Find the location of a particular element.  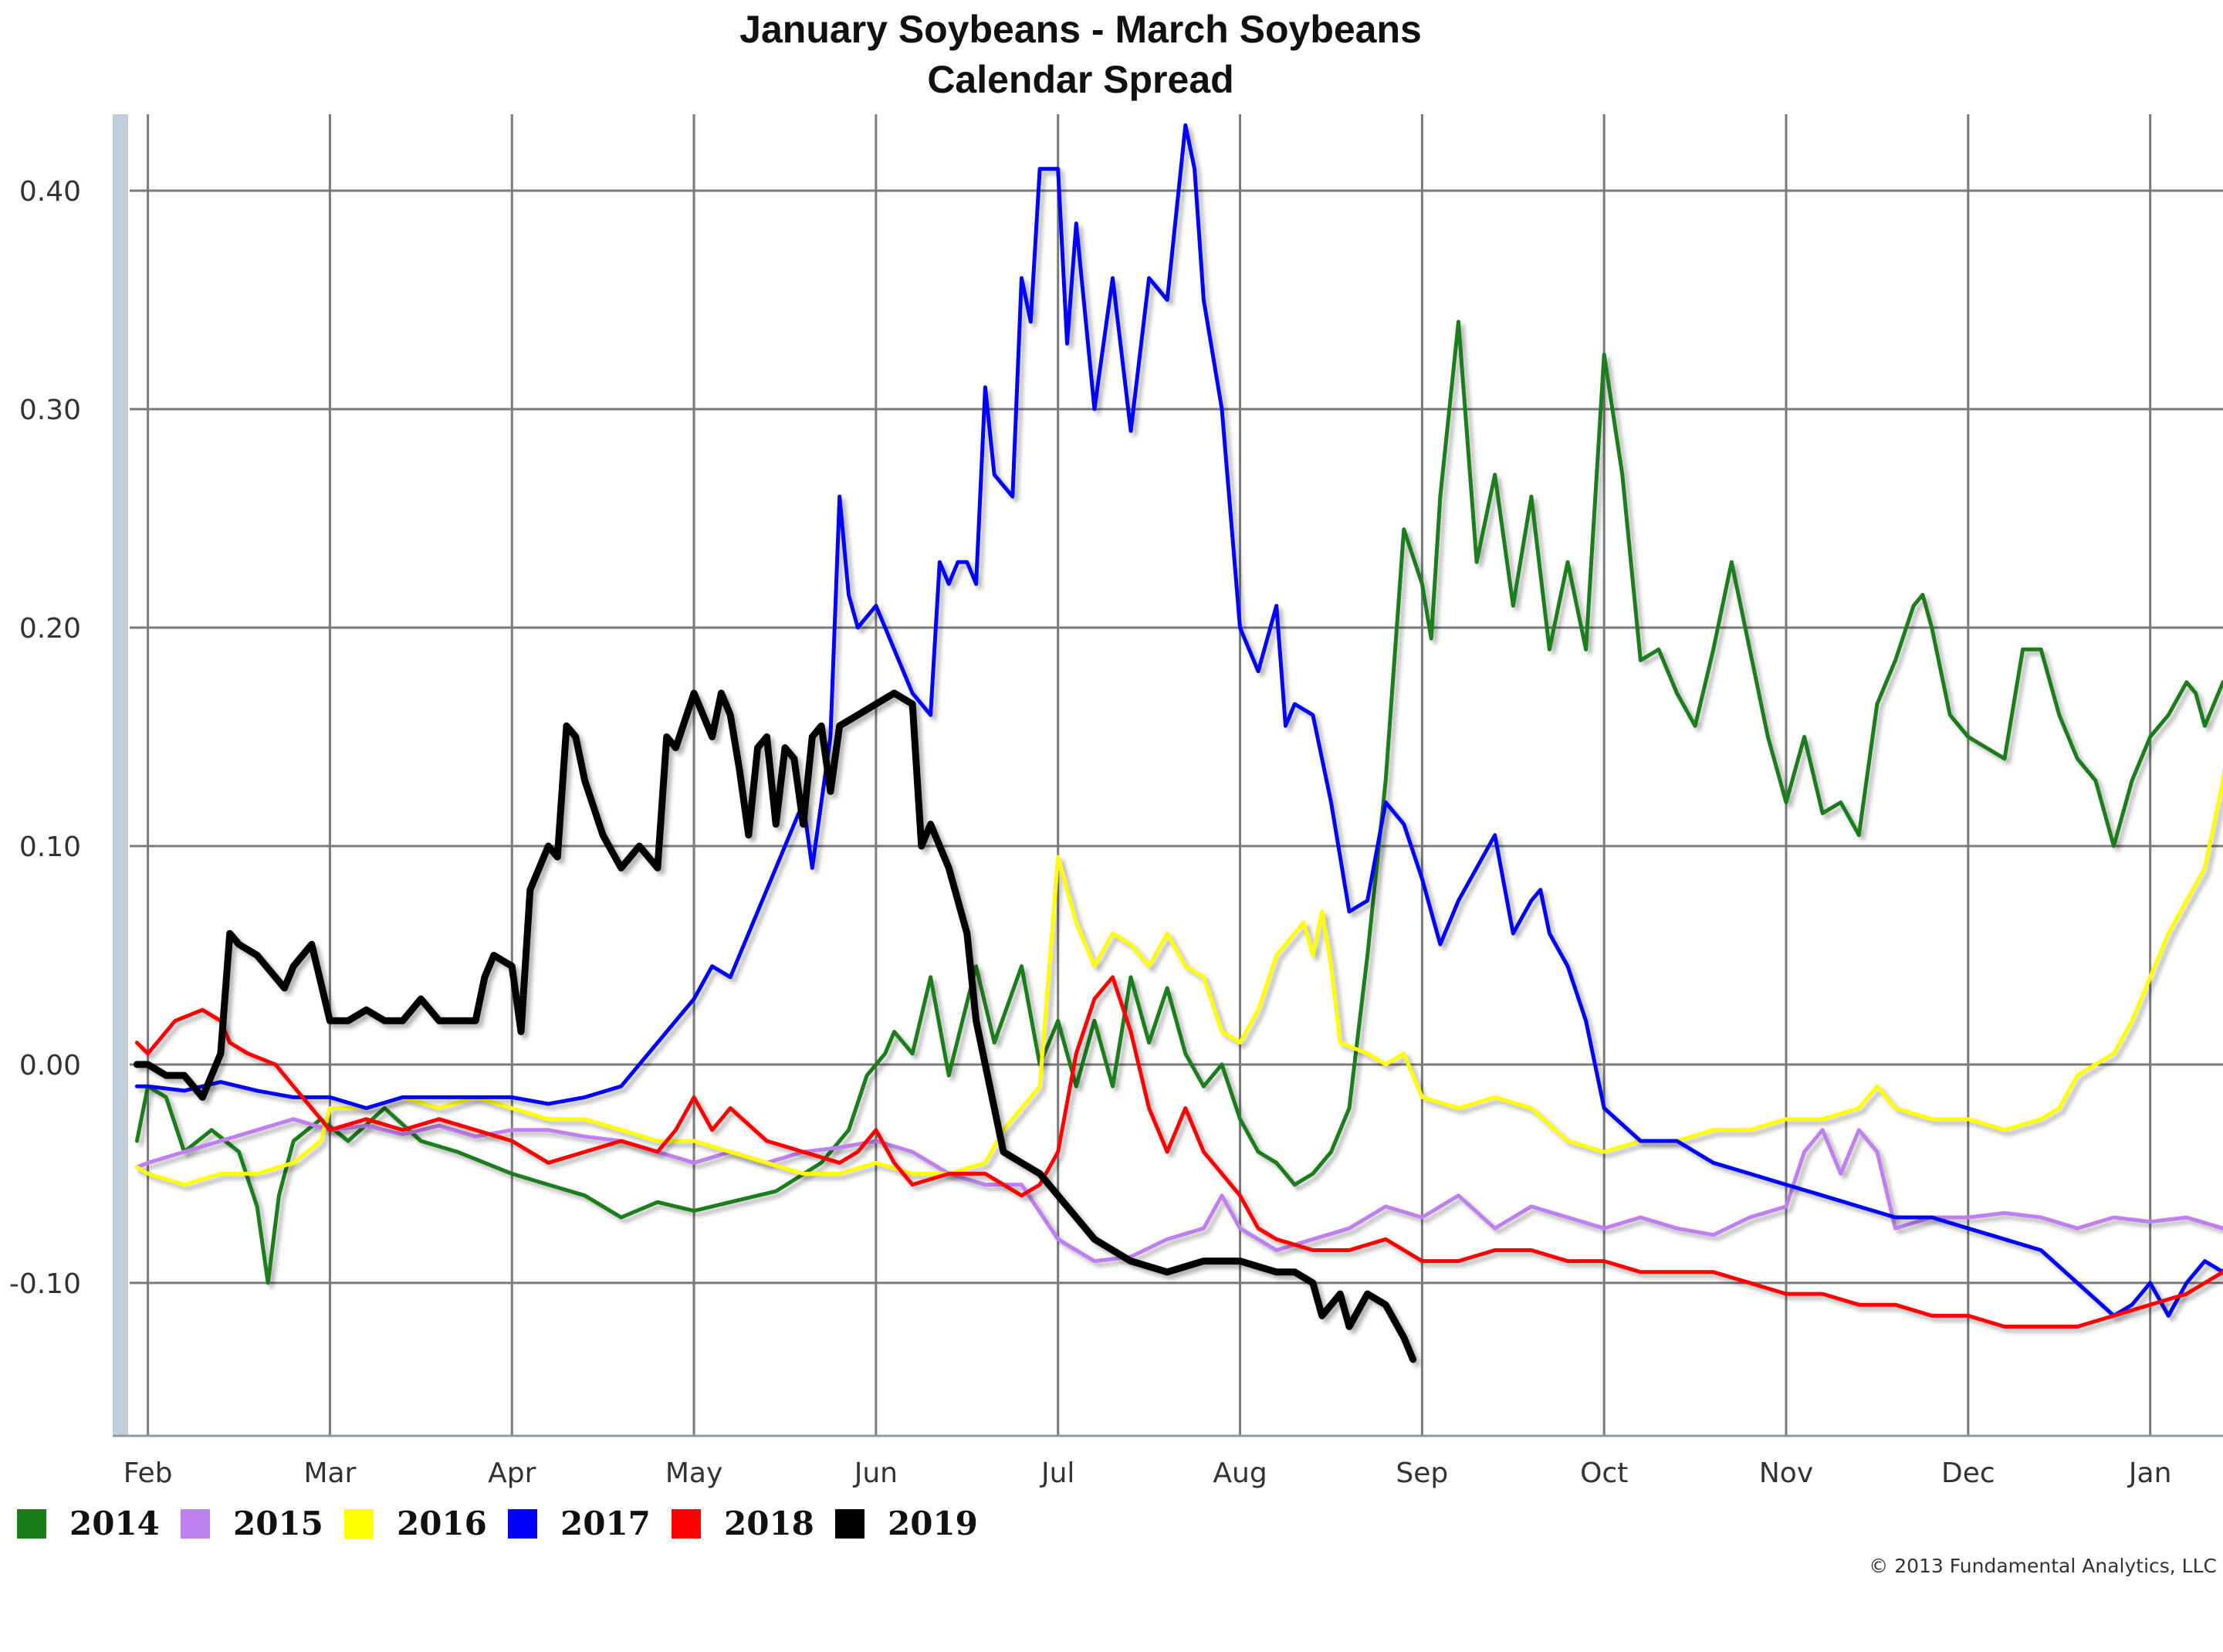

y-axis-bar is located at coordinates (120, 775).